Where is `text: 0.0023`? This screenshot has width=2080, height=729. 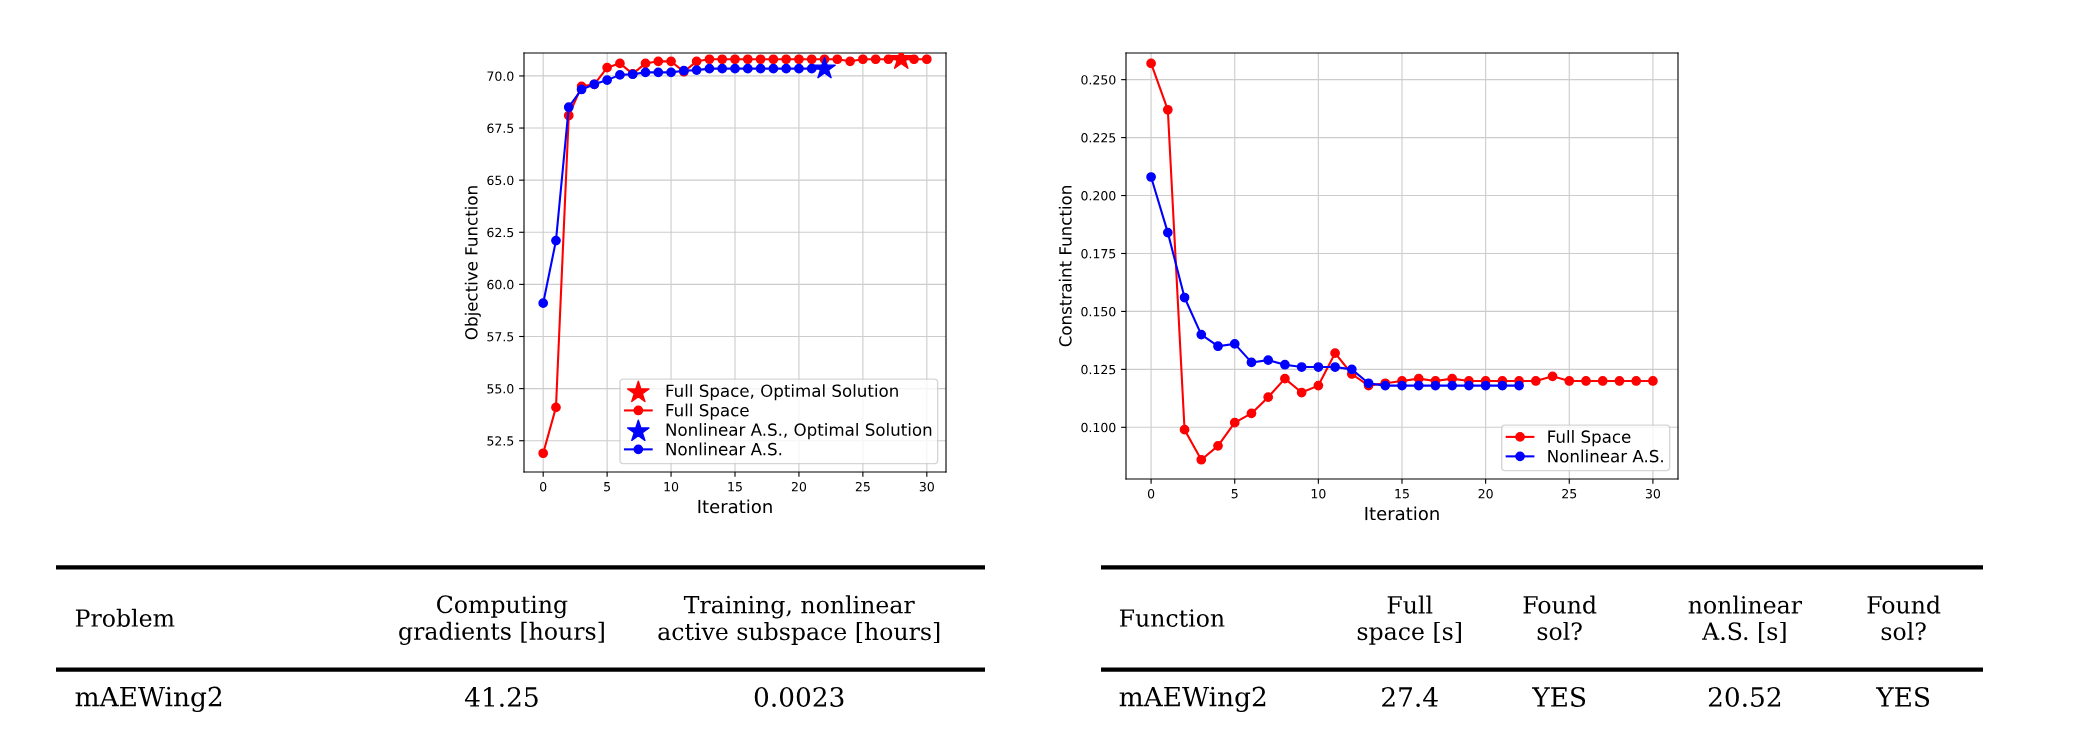 text: 0.0023 is located at coordinates (799, 697).